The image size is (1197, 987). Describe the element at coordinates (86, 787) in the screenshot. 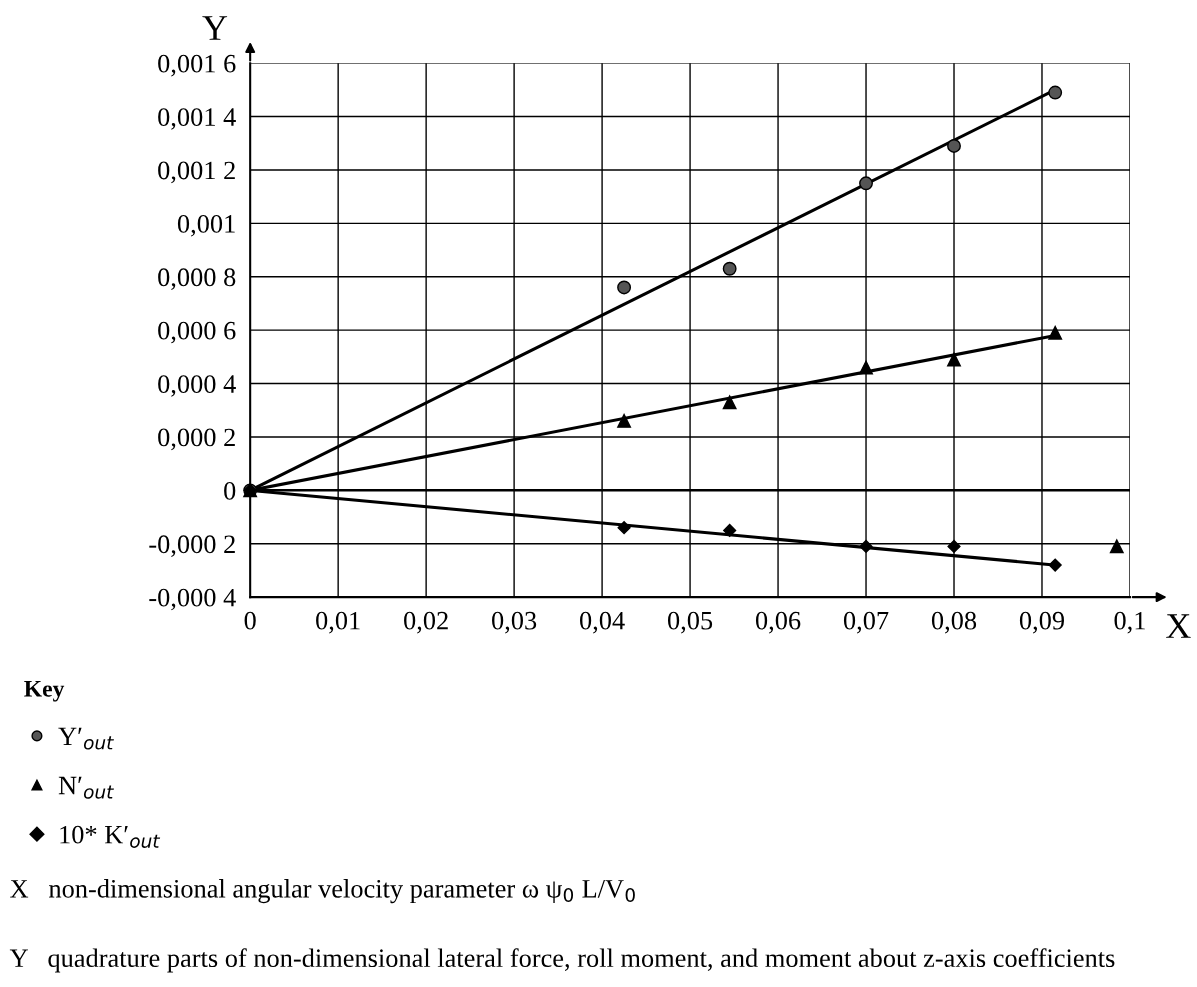

I see `legend-label: N′$_{out}$` at that location.